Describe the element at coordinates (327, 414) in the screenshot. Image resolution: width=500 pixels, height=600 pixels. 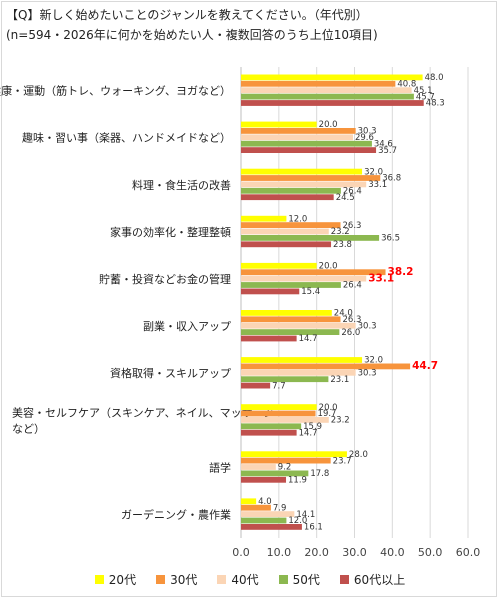
I see `data-label: 19.7` at that location.